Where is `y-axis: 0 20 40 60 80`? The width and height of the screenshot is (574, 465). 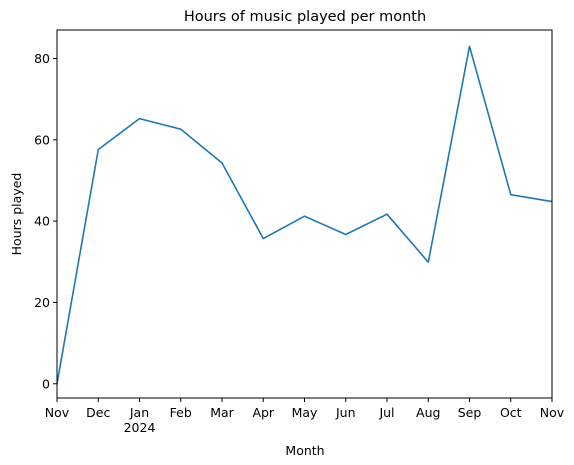 y-axis: 0 20 40 60 80 is located at coordinates (45, 221).